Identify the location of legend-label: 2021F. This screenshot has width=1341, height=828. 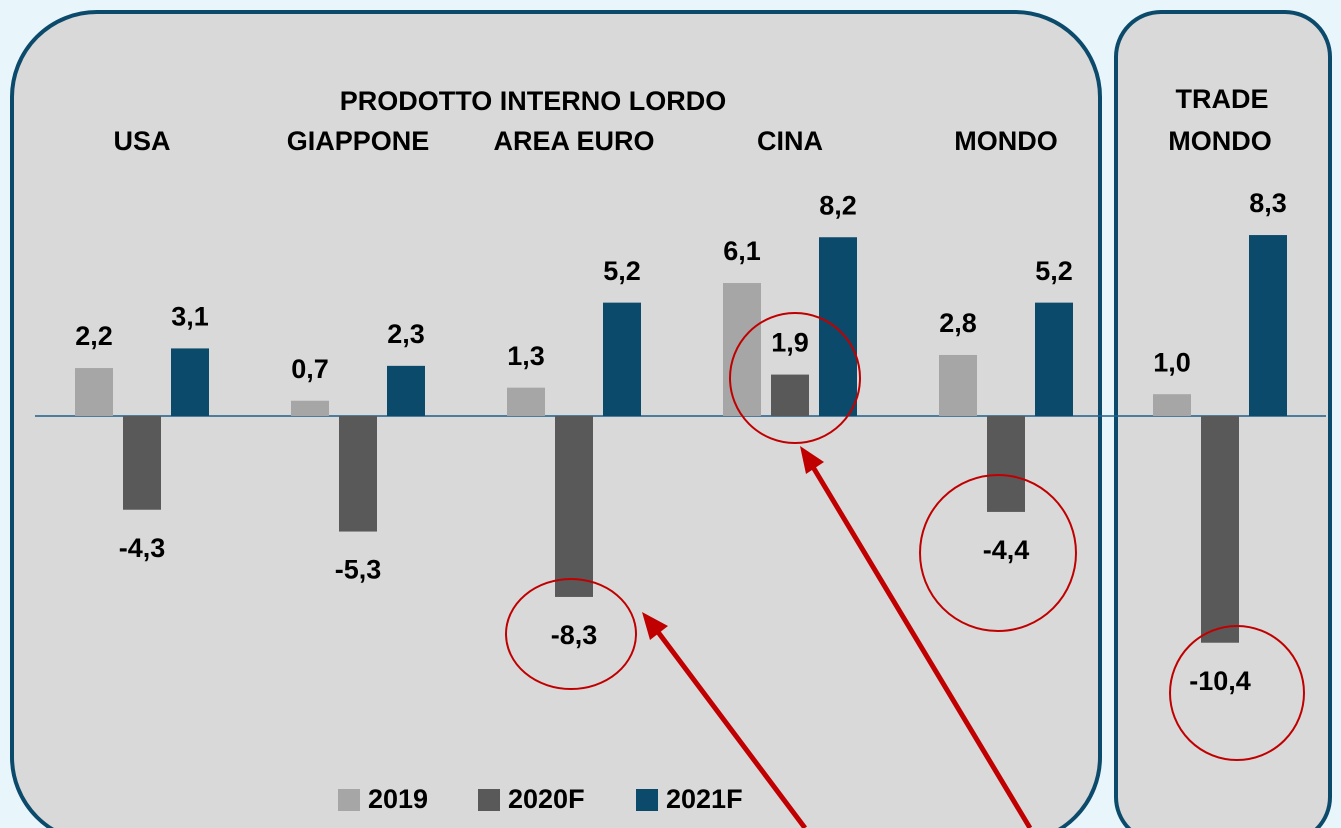
(704, 799).